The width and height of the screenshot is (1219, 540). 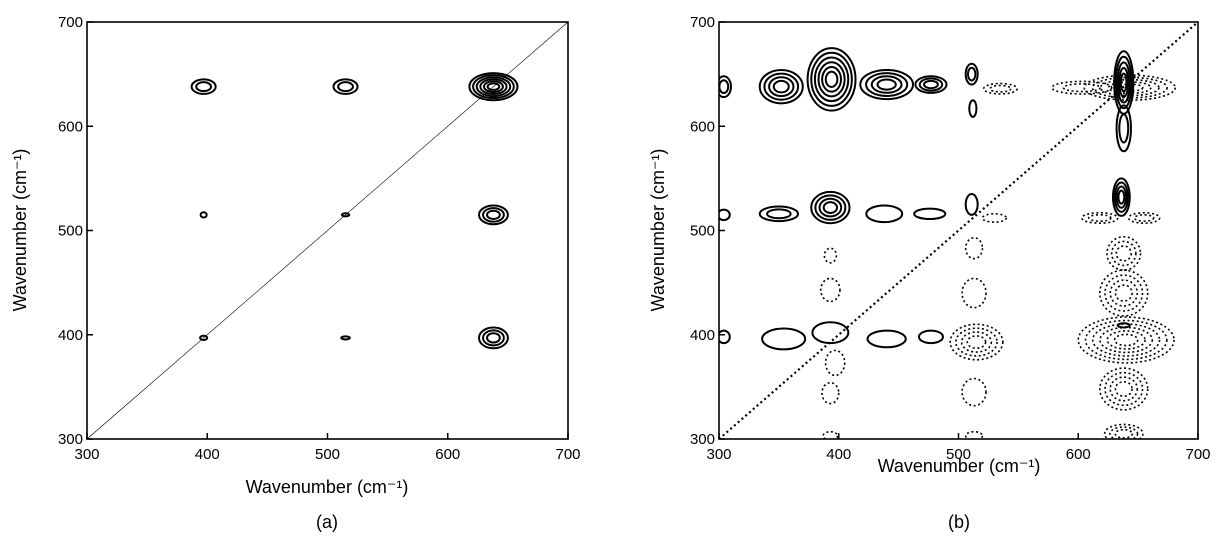 What do you see at coordinates (702, 335) in the screenshot?
I see `y-tick-label: 400` at bounding box center [702, 335].